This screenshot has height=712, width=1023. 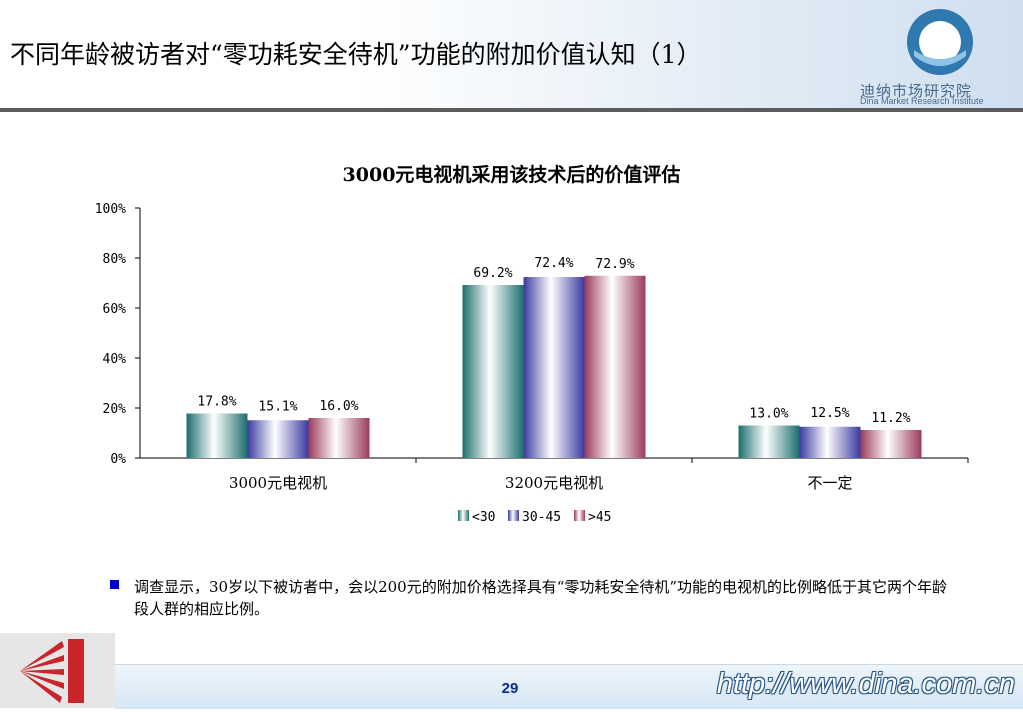 What do you see at coordinates (338, 406) in the screenshot?
I see `bar-data-label: 16.0%` at bounding box center [338, 406].